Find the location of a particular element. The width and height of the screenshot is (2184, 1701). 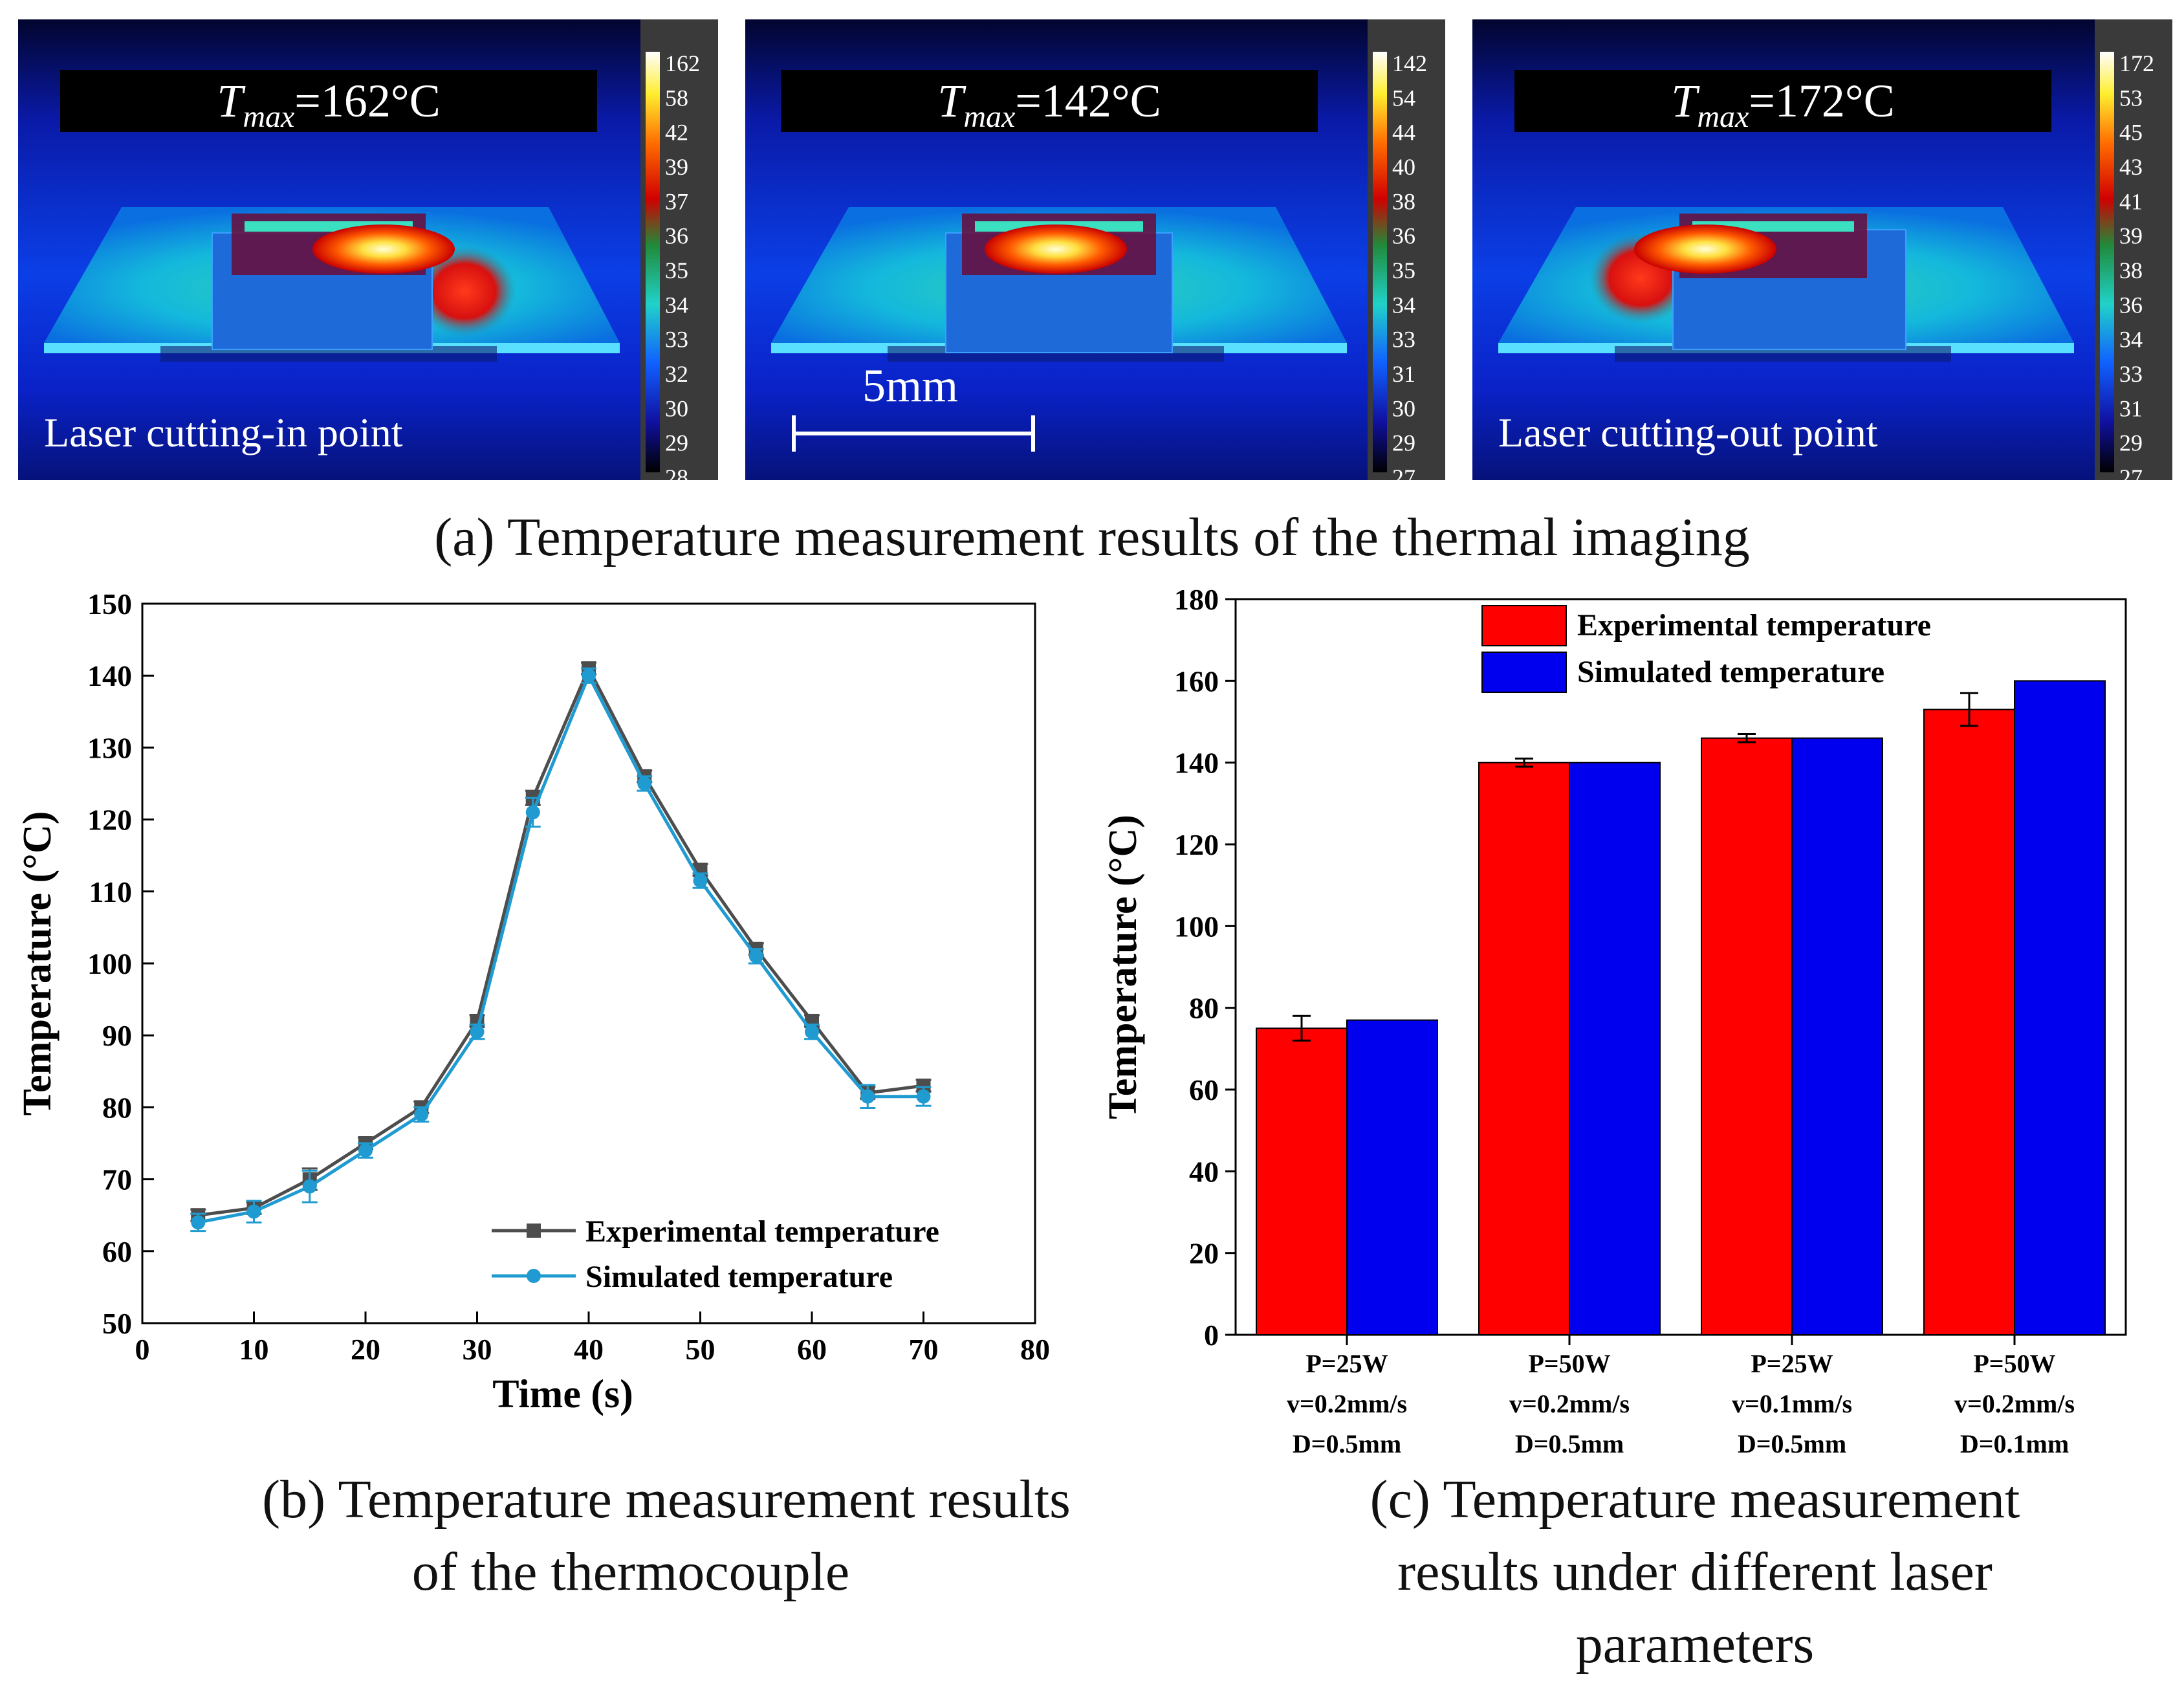

colorbar-tick-label: 42 is located at coordinates (676, 133).